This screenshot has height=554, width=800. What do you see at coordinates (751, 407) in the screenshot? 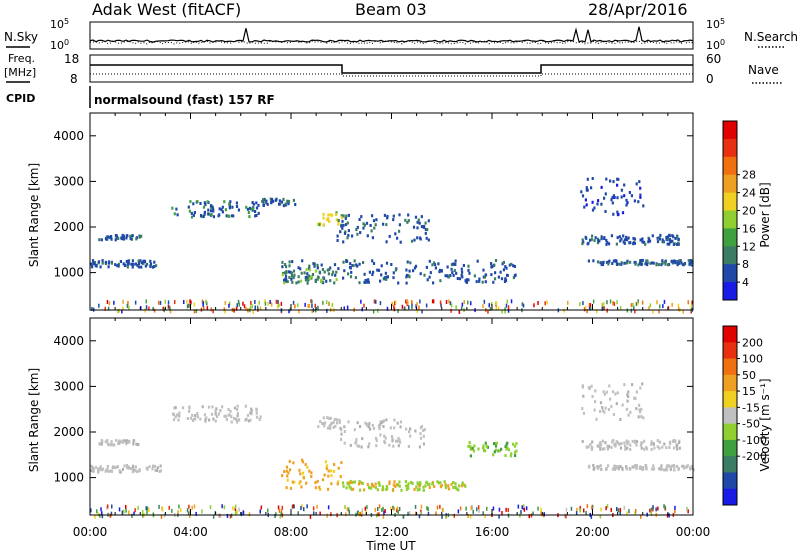
I see `colorbar-tick-label: -15` at bounding box center [751, 407].